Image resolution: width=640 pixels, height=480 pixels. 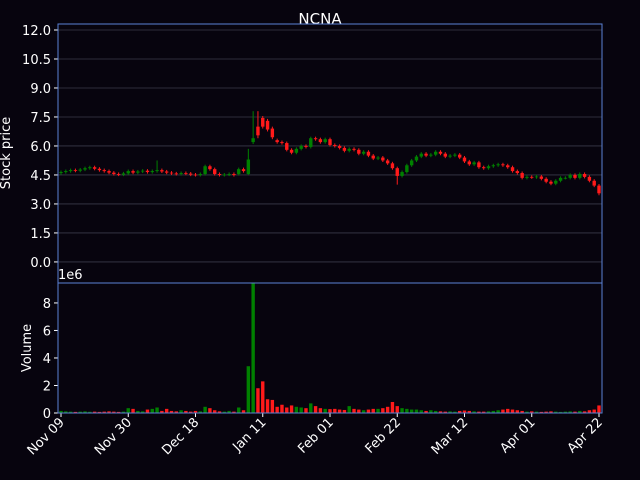 What do you see at coordinates (40, 205) in the screenshot?
I see `y-tick-label: 3.0` at bounding box center [40, 205].